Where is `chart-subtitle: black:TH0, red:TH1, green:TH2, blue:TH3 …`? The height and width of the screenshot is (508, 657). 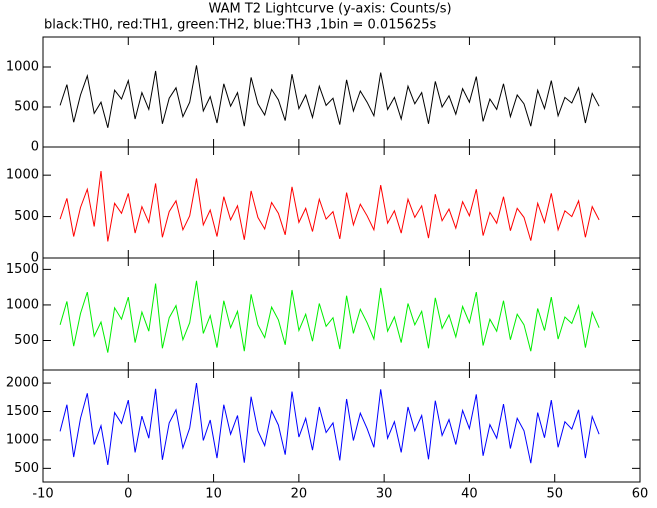
chart-subtitle: black:TH0, red:TH1, green:TH2, blue:TH3 … is located at coordinates (240, 25).